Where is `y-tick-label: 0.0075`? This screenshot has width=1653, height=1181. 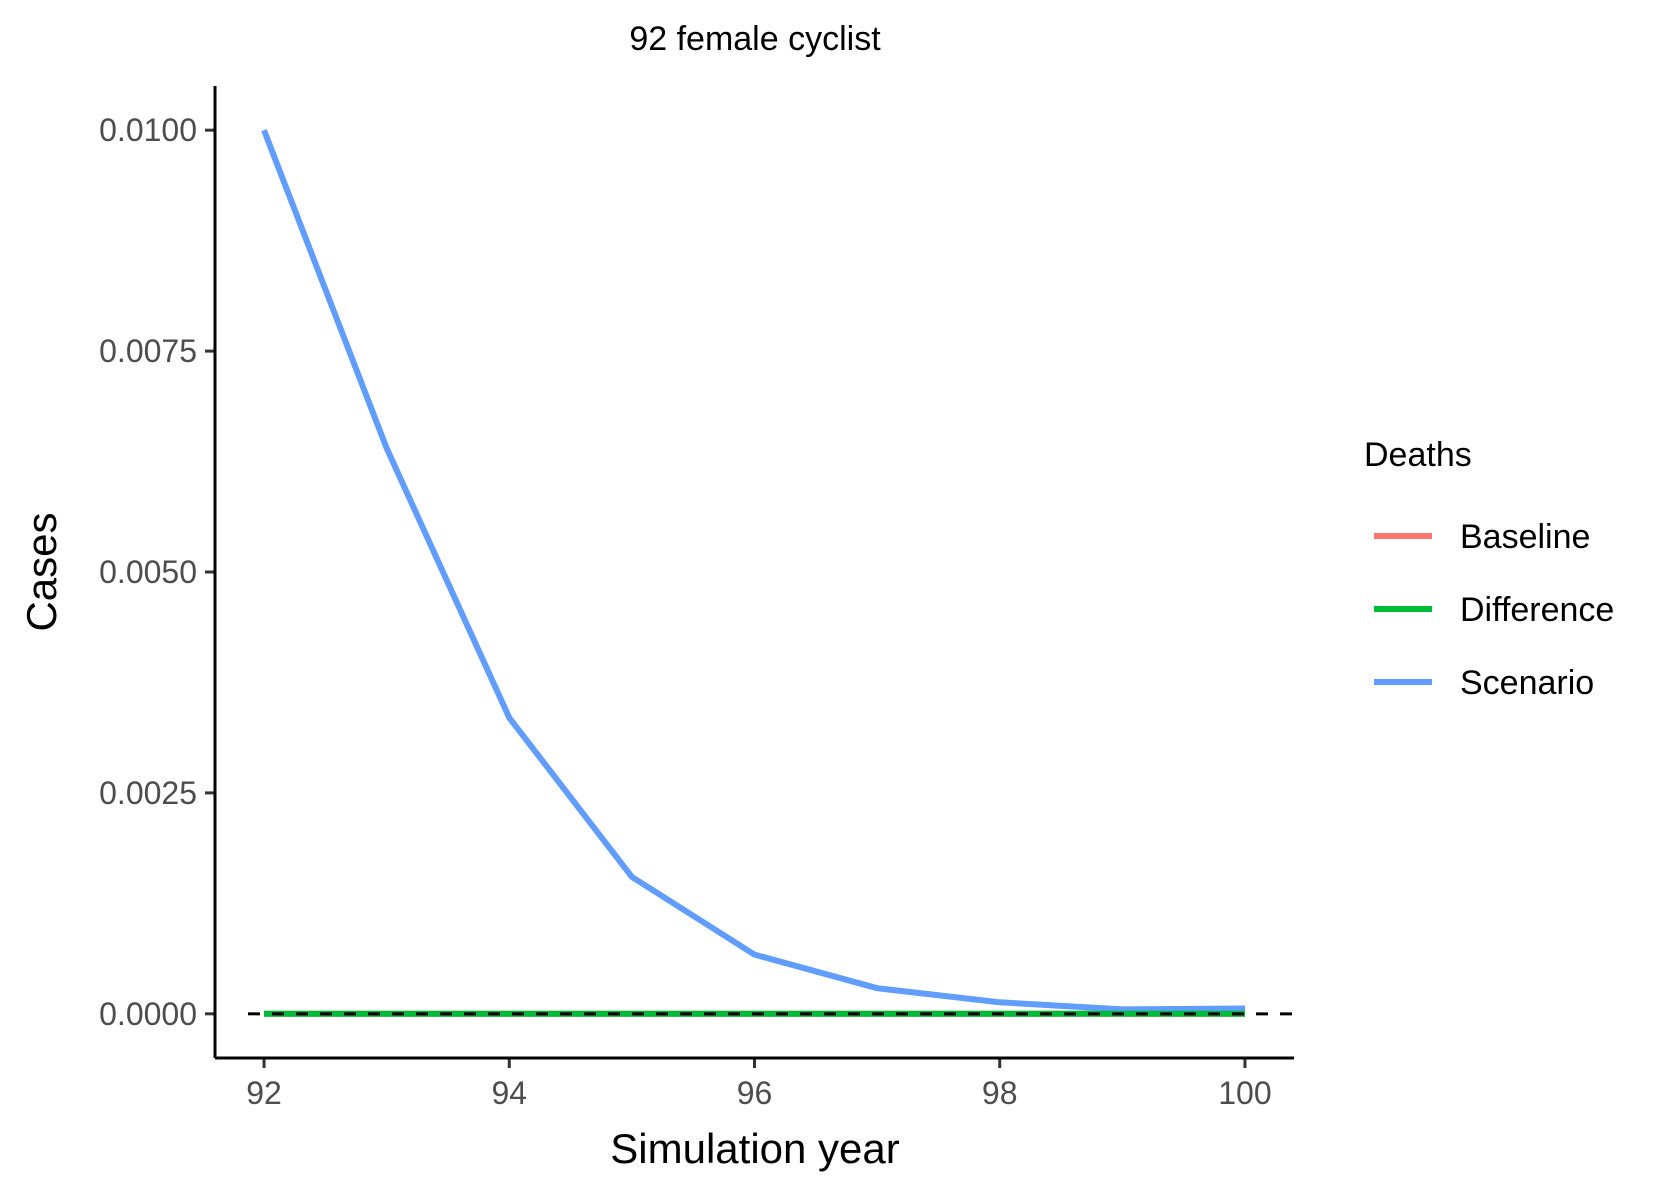 y-tick-label: 0.0075 is located at coordinates (148, 351).